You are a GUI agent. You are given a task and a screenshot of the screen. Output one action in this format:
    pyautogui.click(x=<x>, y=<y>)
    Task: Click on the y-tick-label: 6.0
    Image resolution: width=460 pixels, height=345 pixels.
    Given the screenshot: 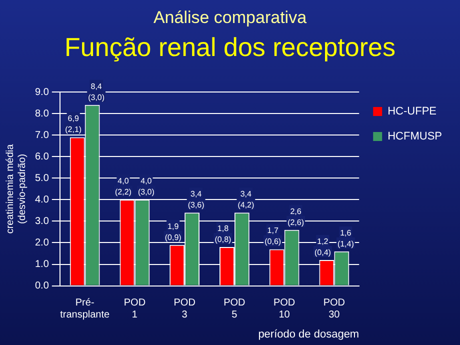 What is the action you would take?
    pyautogui.click(x=42, y=156)
    